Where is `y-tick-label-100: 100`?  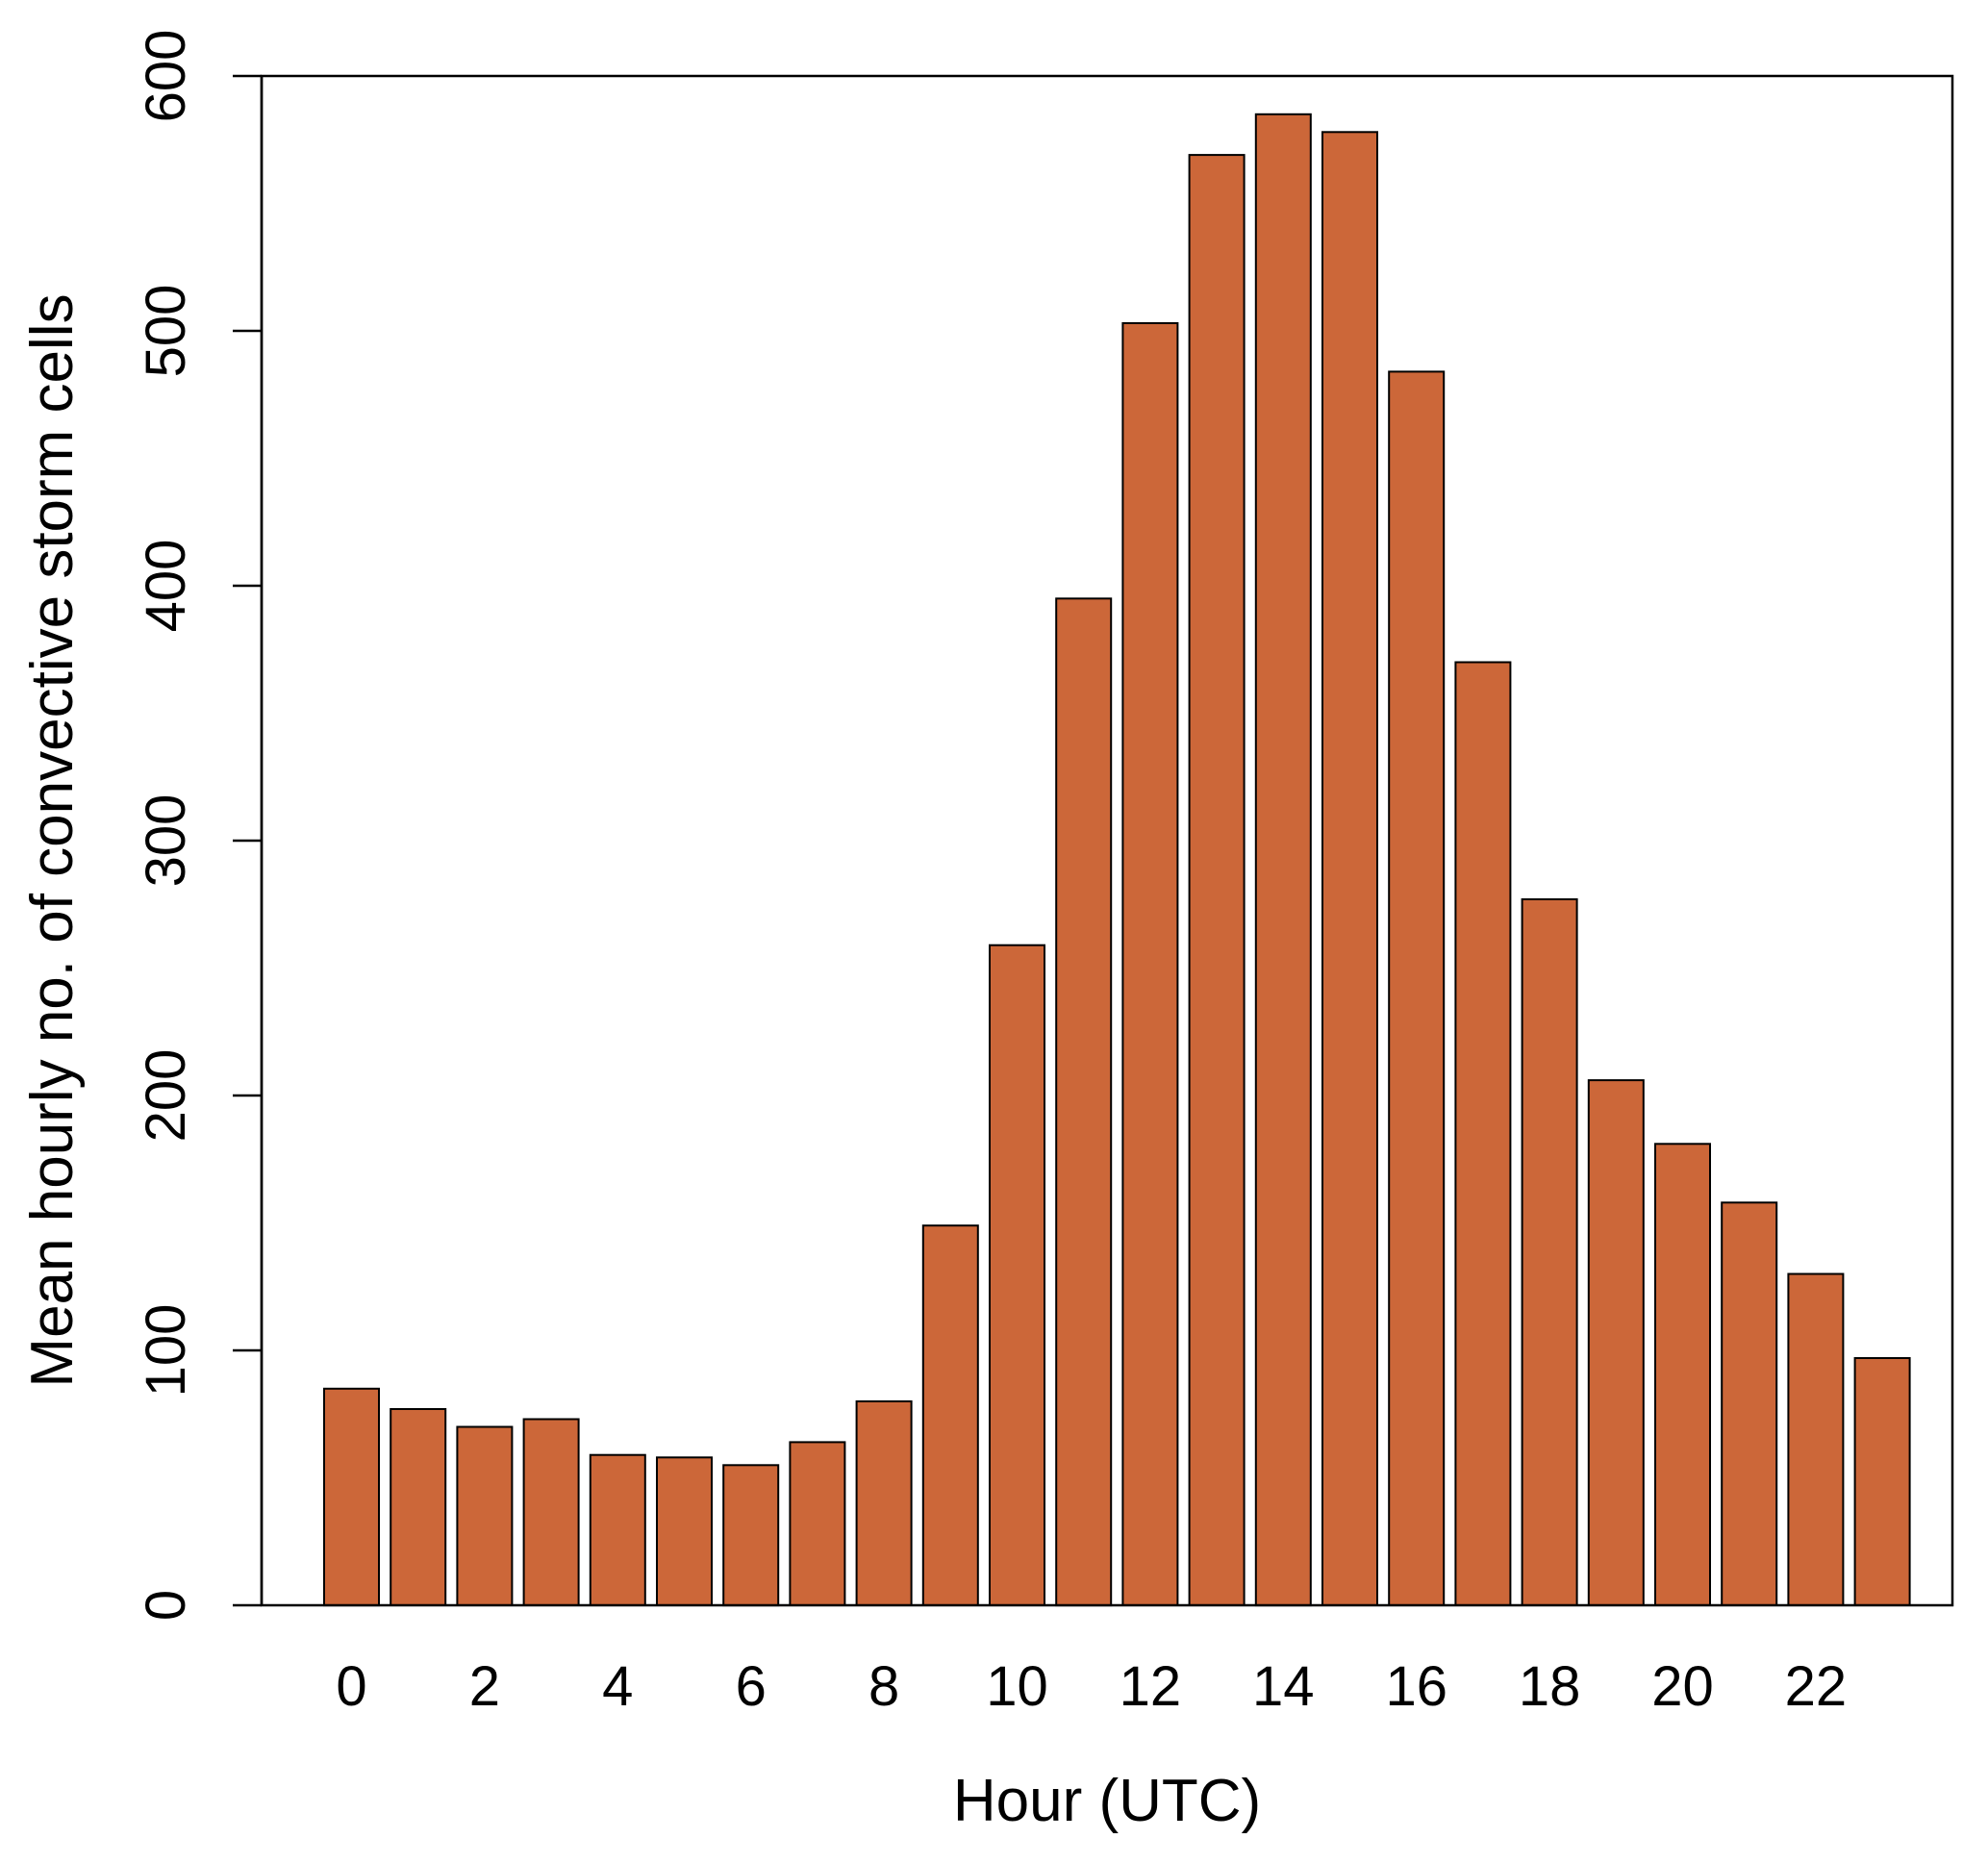 y-tick-label-100: 100 is located at coordinates (166, 1351).